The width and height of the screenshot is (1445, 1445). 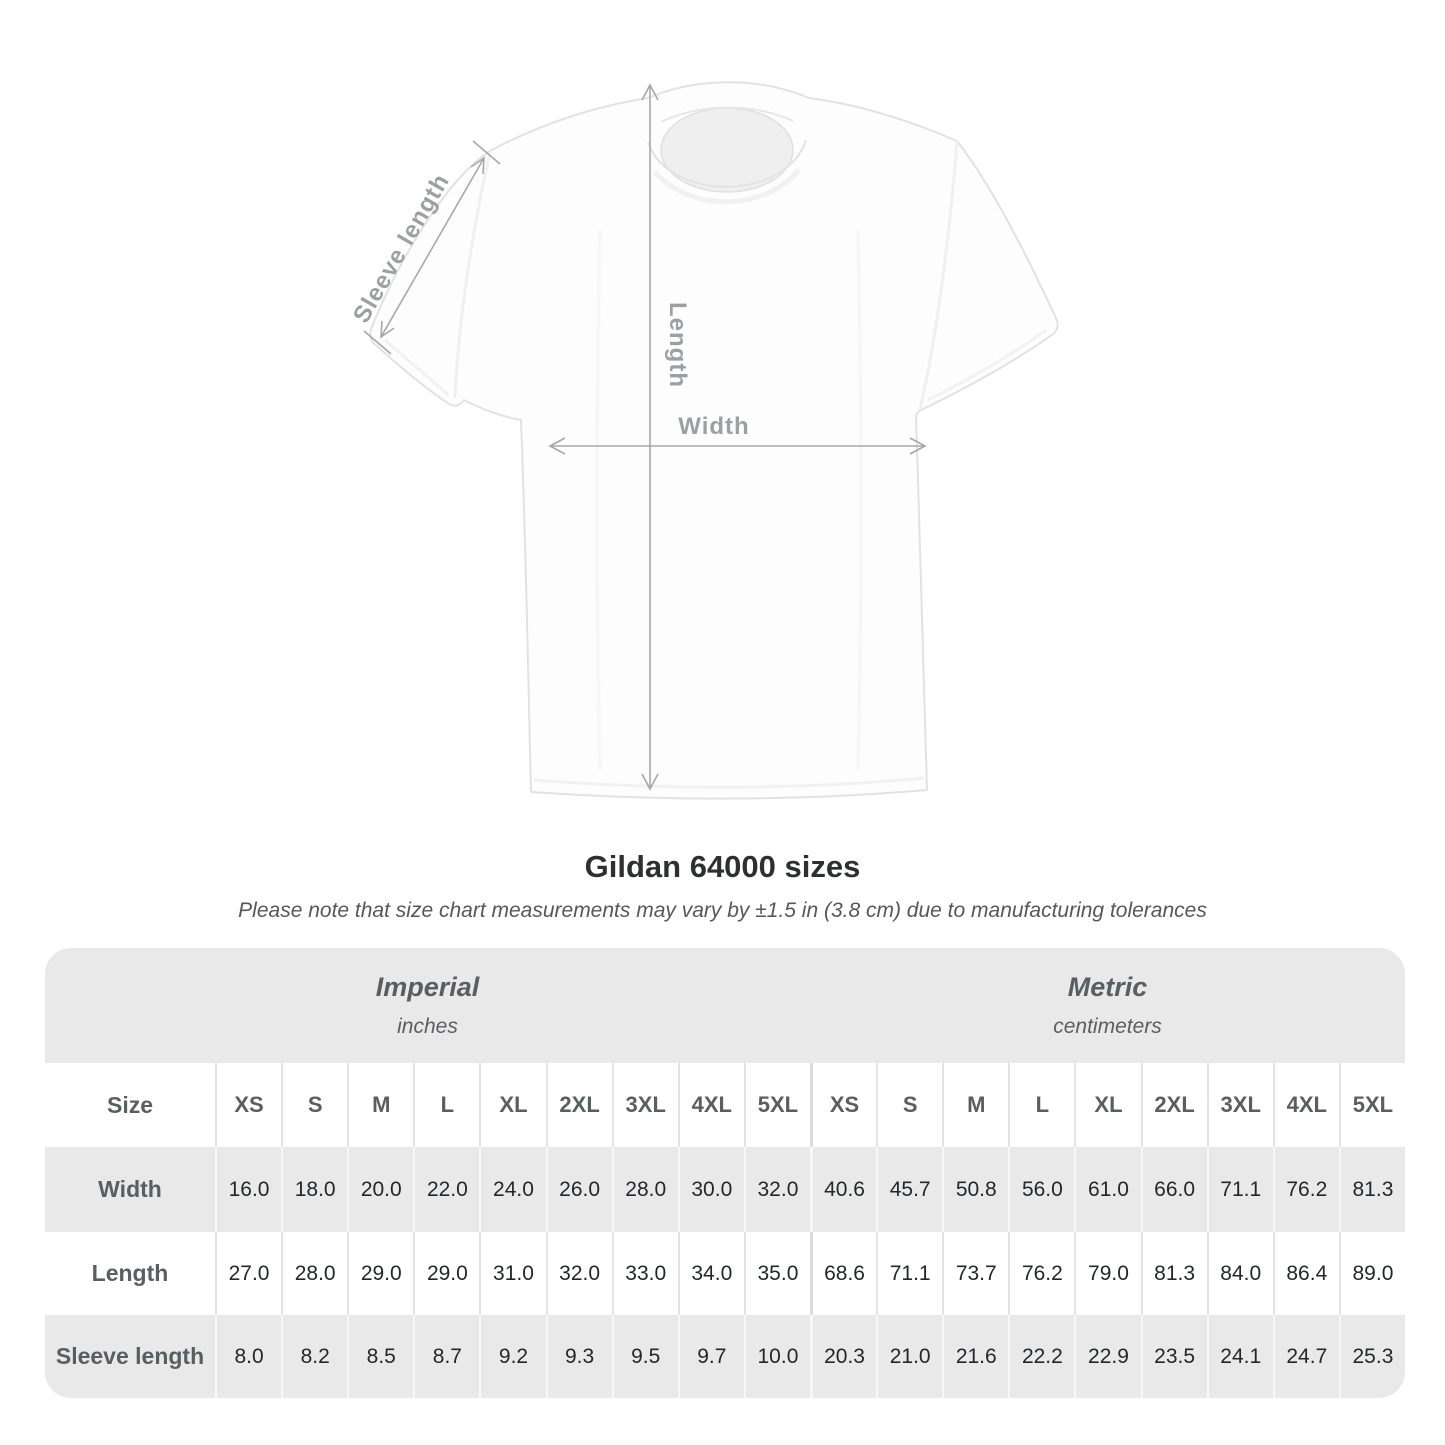 What do you see at coordinates (843, 1273) in the screenshot?
I see `metric-value-cell: 68.6` at bounding box center [843, 1273].